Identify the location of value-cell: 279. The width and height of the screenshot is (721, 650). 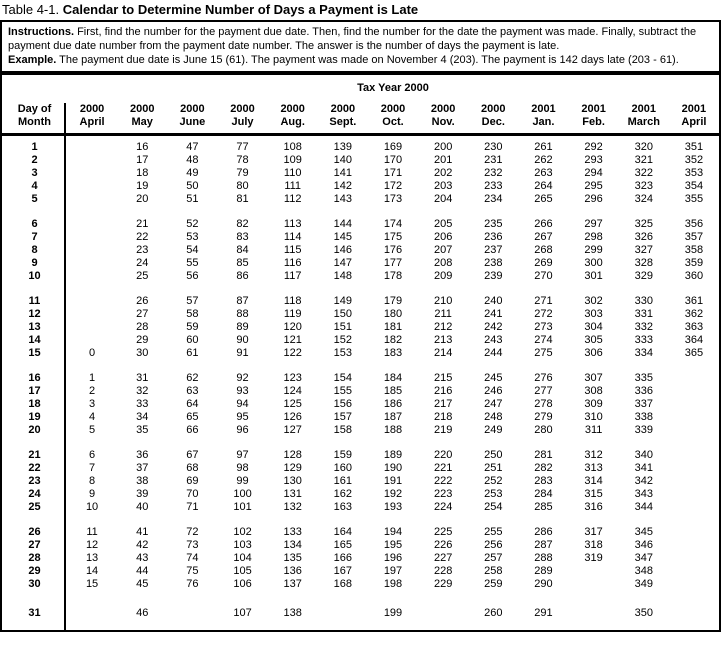
(543, 417).